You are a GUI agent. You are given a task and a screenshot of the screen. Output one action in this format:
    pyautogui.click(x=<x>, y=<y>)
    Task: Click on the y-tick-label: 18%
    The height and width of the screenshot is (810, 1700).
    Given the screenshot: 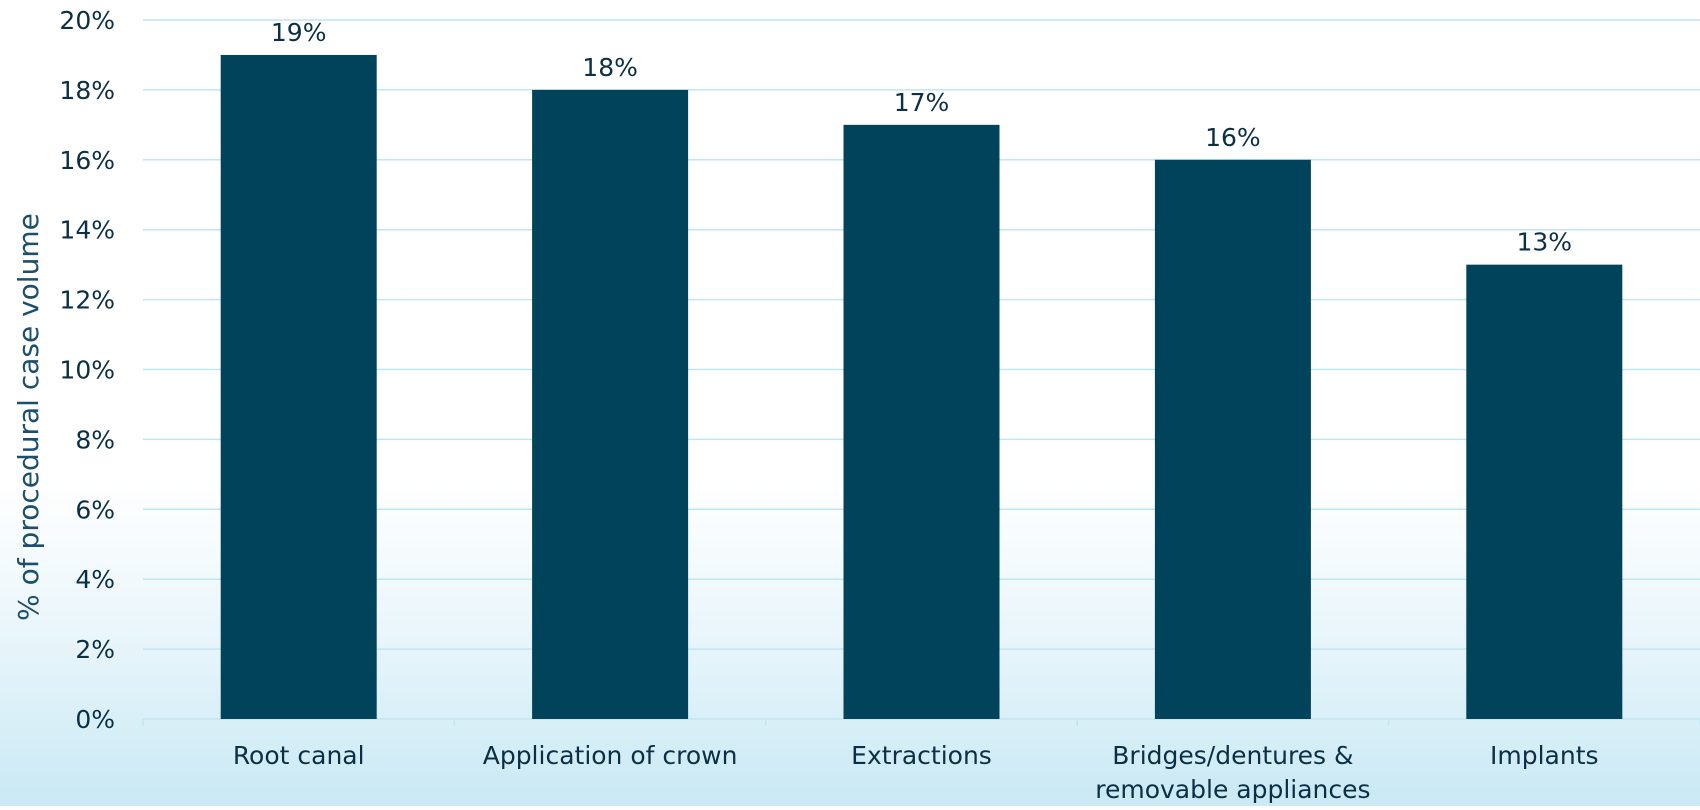 What is the action you would take?
    pyautogui.click(x=87, y=90)
    